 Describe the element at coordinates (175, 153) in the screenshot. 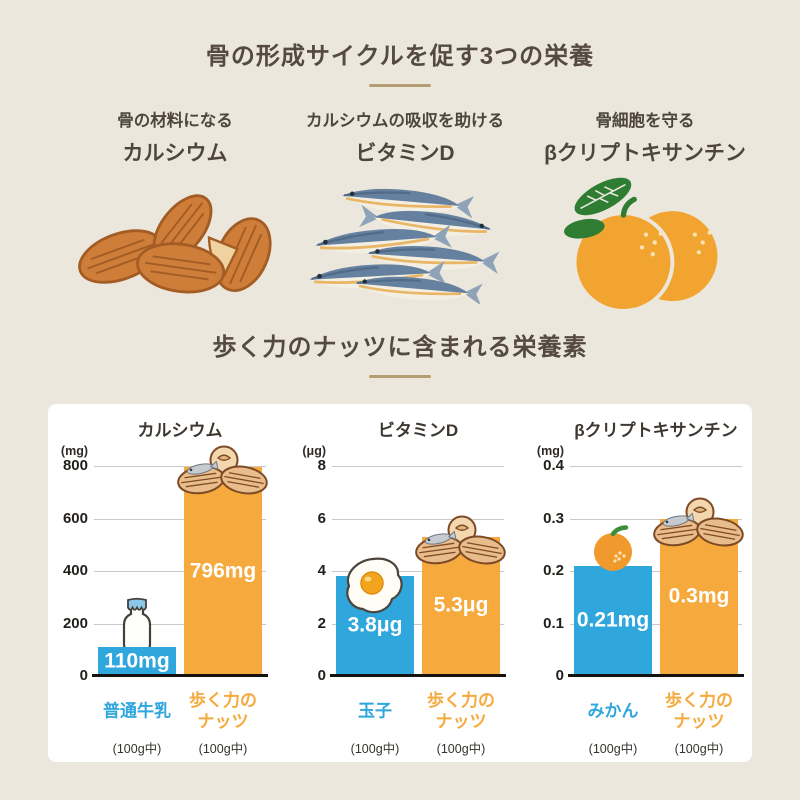

I see `nutrient-name: カルシウム` at that location.